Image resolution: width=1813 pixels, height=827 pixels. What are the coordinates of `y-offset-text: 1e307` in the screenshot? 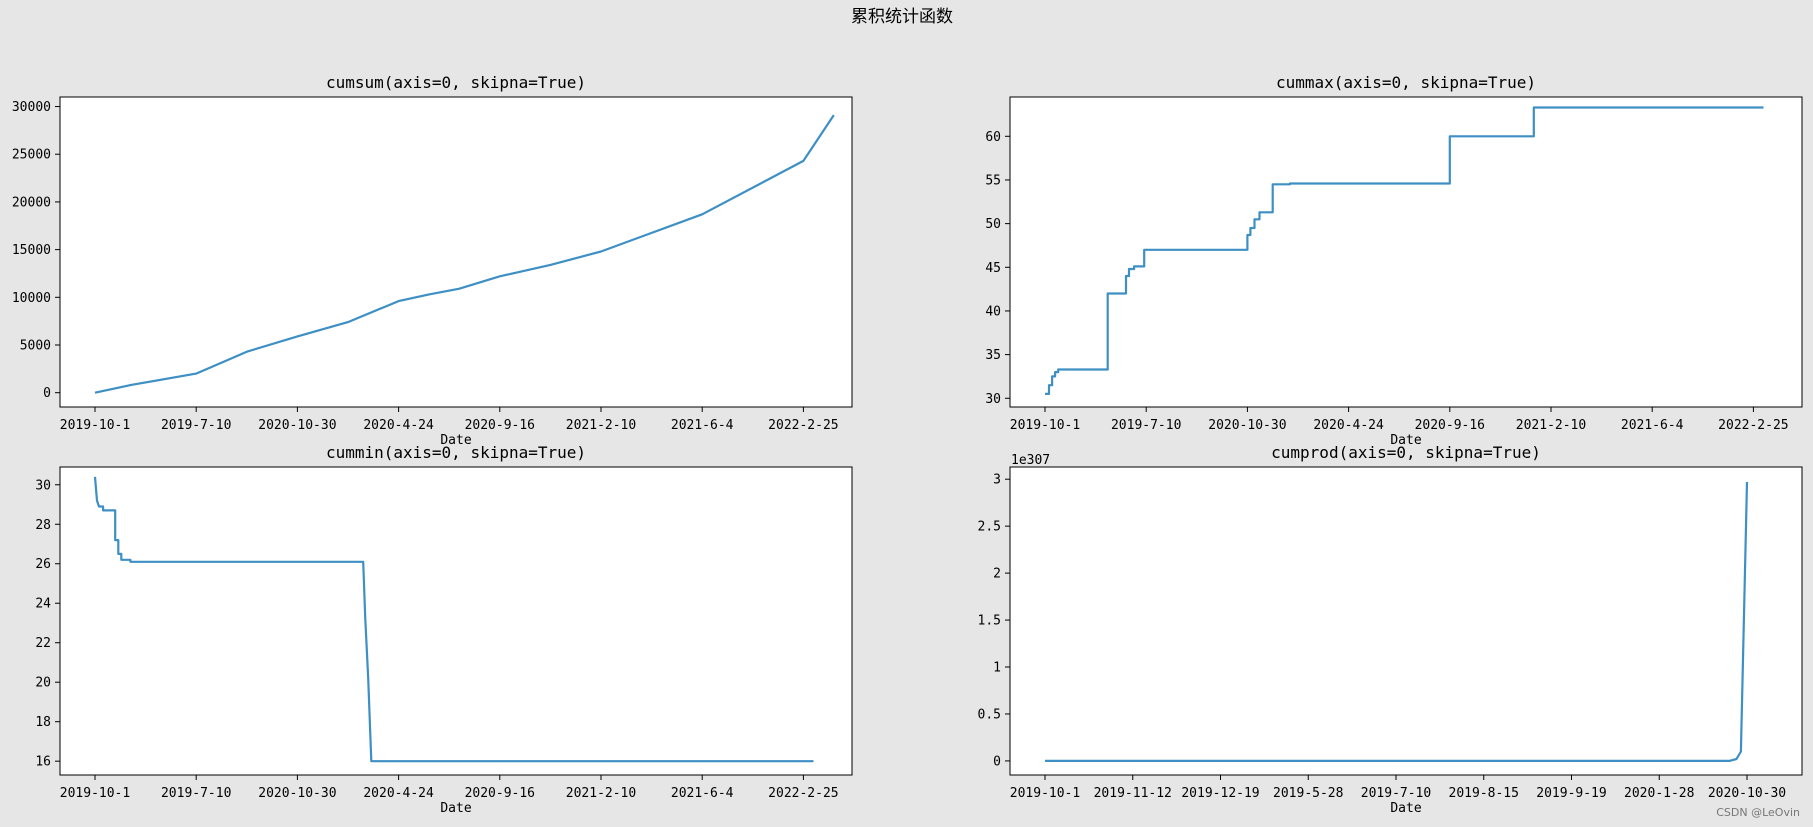 It's located at (1030, 460).